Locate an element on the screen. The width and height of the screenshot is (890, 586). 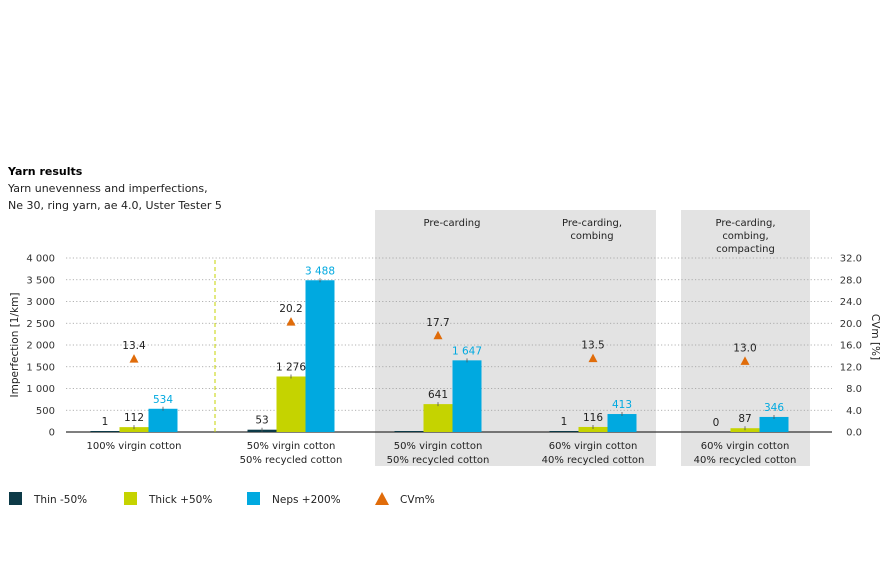
data-label: 1 276 is located at coordinates (291, 367).